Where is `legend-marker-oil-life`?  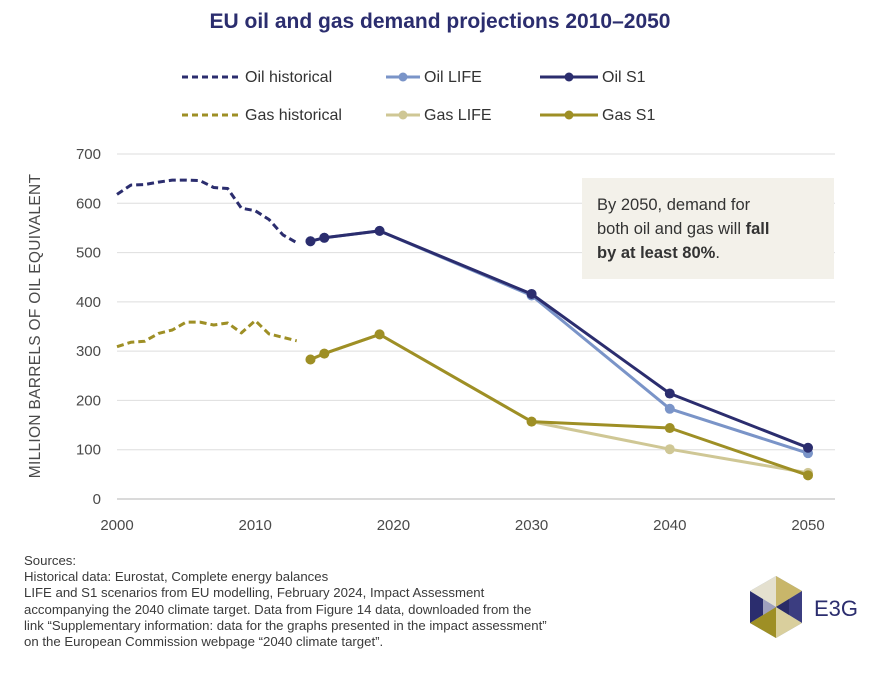 legend-marker-oil-life is located at coordinates (403, 77).